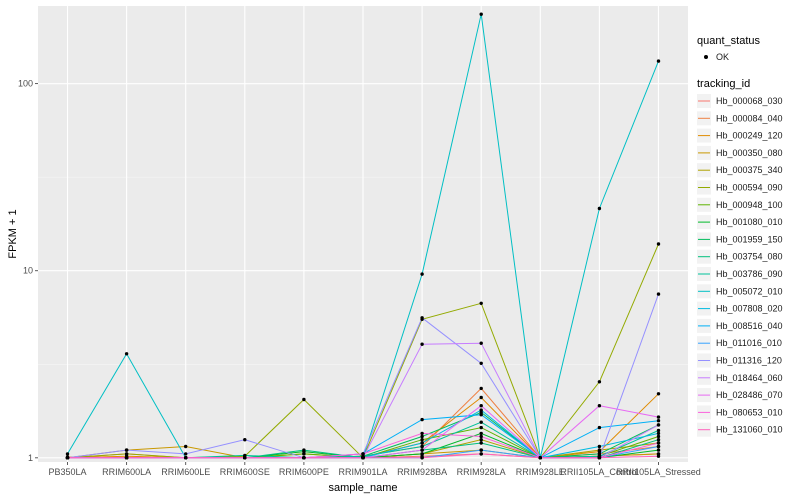 The height and width of the screenshot is (500, 800). Describe the element at coordinates (749, 170) in the screenshot. I see `legend-label: Hb_000375_340` at that location.